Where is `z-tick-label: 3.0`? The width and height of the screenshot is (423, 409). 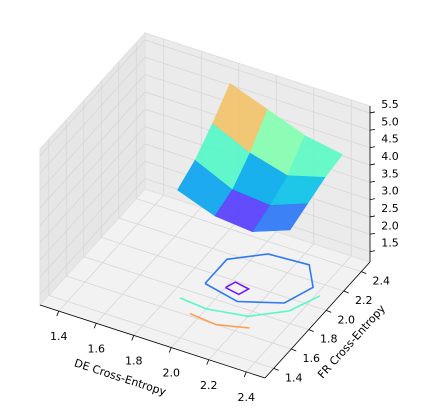
z-tick-label: 3.0 is located at coordinates (390, 191).